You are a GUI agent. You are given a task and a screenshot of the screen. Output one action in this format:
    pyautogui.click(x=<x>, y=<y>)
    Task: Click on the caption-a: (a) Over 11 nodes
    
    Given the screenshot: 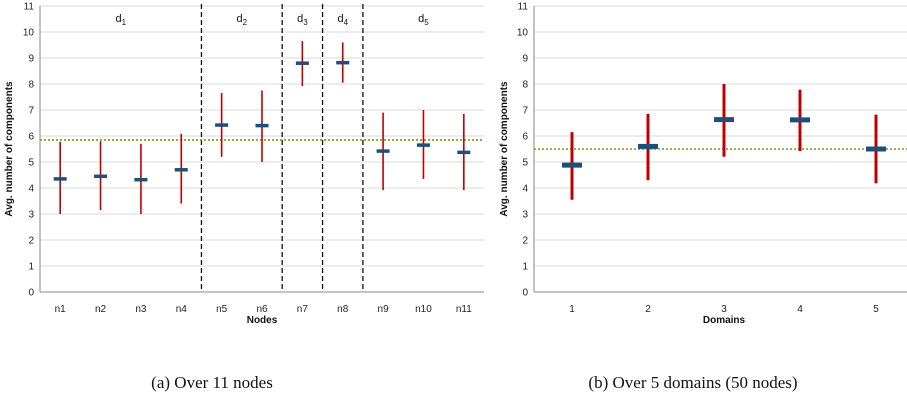 What is the action you would take?
    pyautogui.click(x=212, y=382)
    